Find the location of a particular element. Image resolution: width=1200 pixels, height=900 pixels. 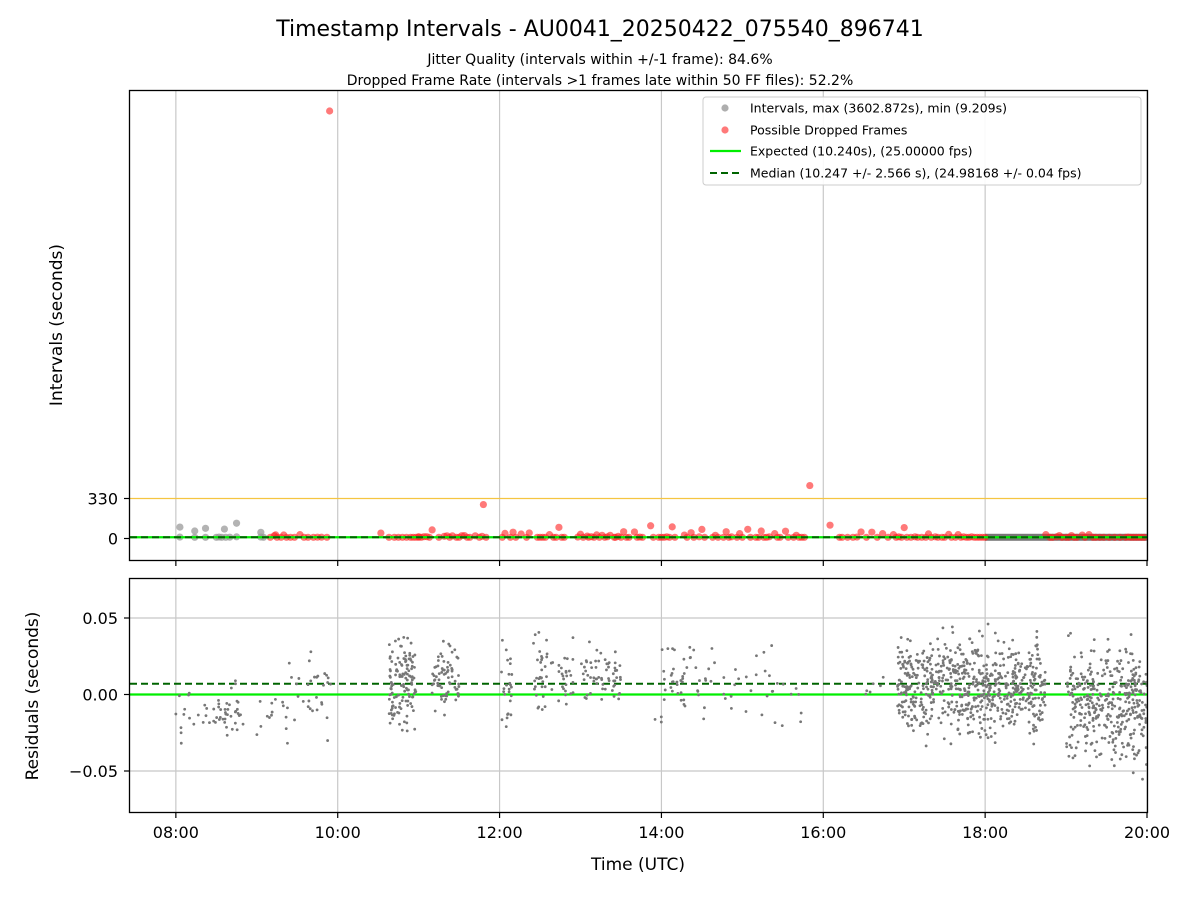

x-tick-label: 08:00 is located at coordinates (176, 832).